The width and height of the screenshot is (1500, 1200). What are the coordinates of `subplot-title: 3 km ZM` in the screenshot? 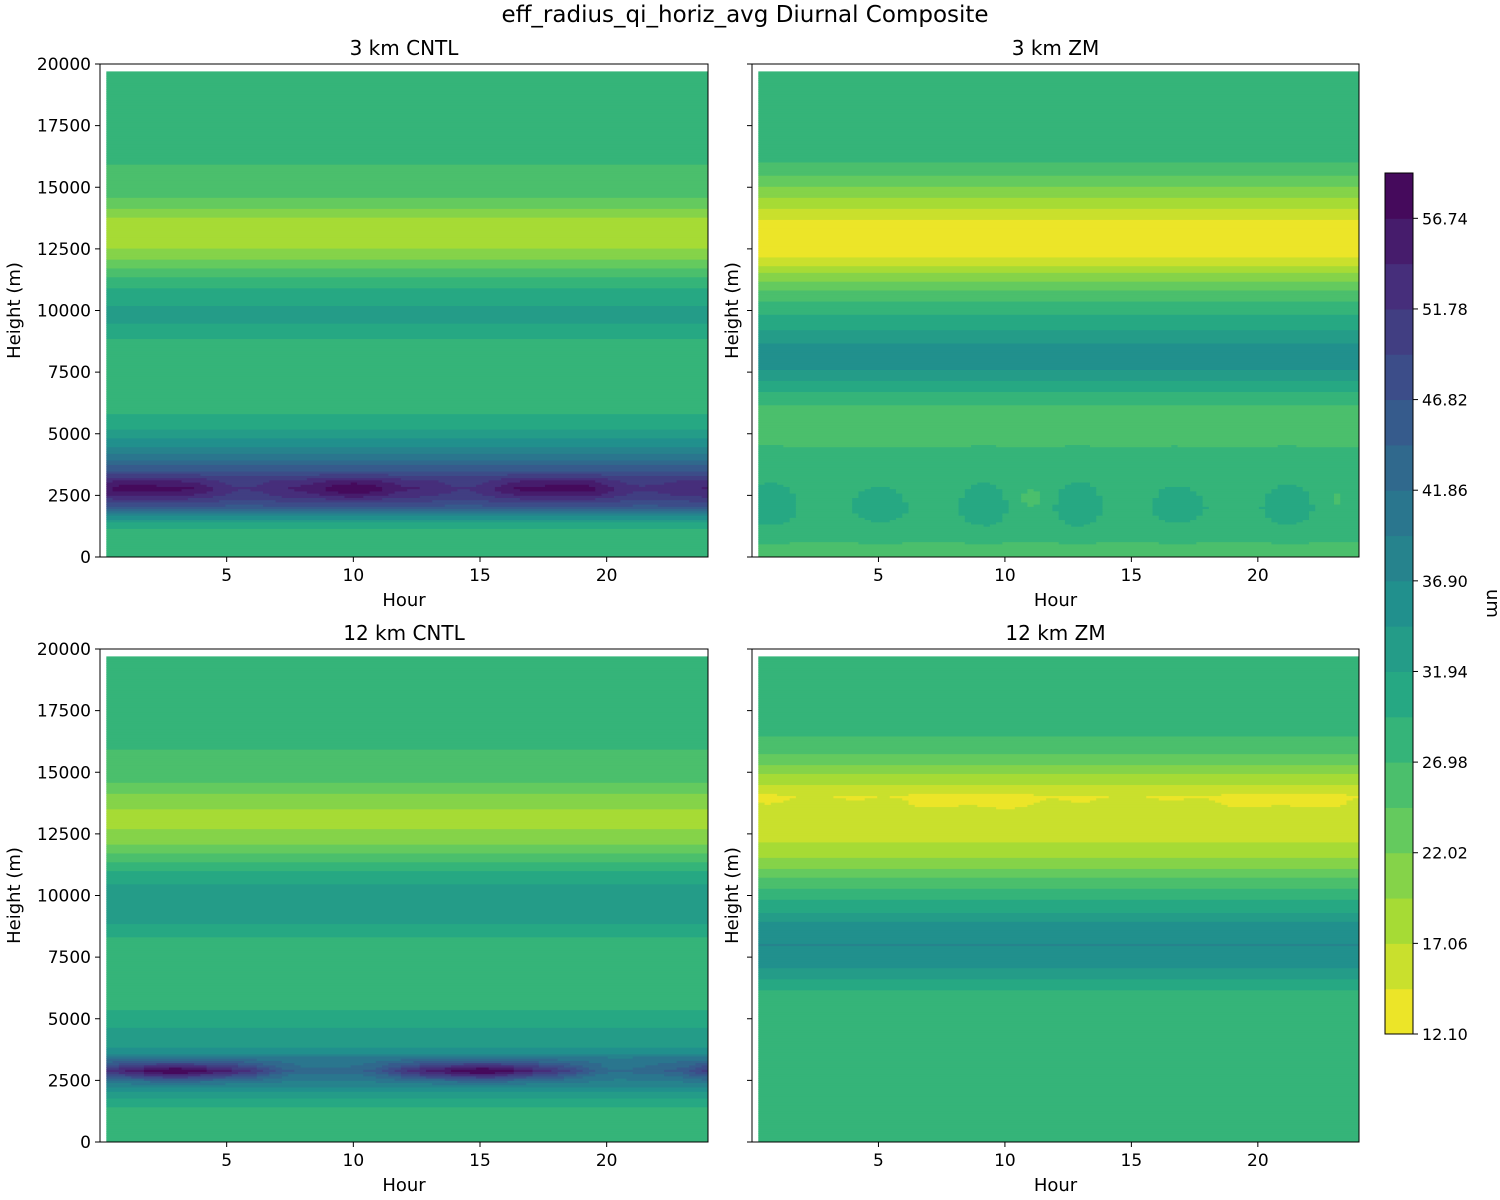 It's located at (1055, 48).